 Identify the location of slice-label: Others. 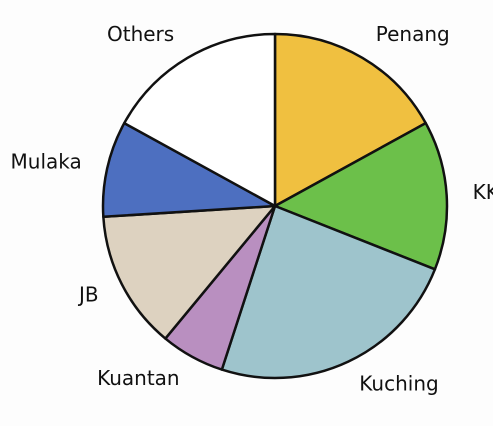
(140, 34).